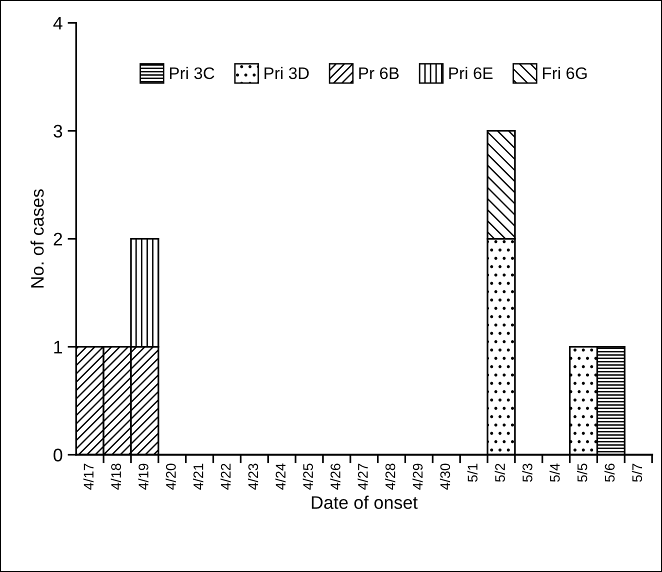 This screenshot has height=572, width=662. What do you see at coordinates (307, 477) in the screenshot?
I see `x-tick-label: 4/25` at bounding box center [307, 477].